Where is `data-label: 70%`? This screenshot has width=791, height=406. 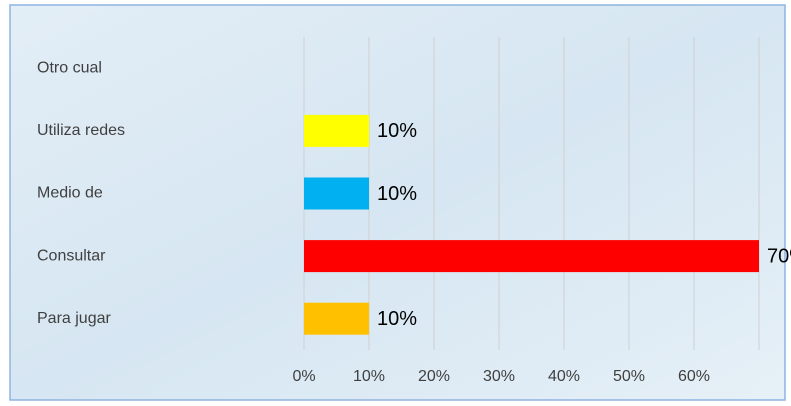 data-label: 70% is located at coordinates (779, 256).